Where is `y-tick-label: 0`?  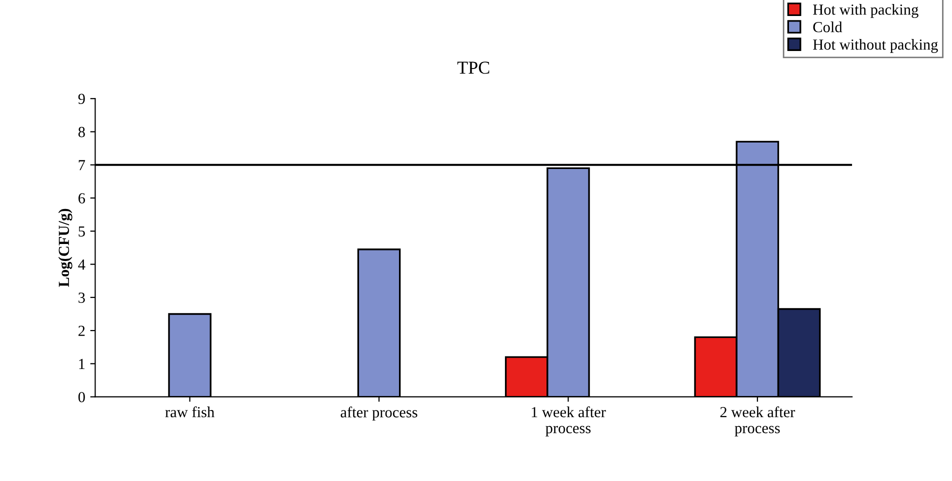 y-tick-label: 0 is located at coordinates (81, 397).